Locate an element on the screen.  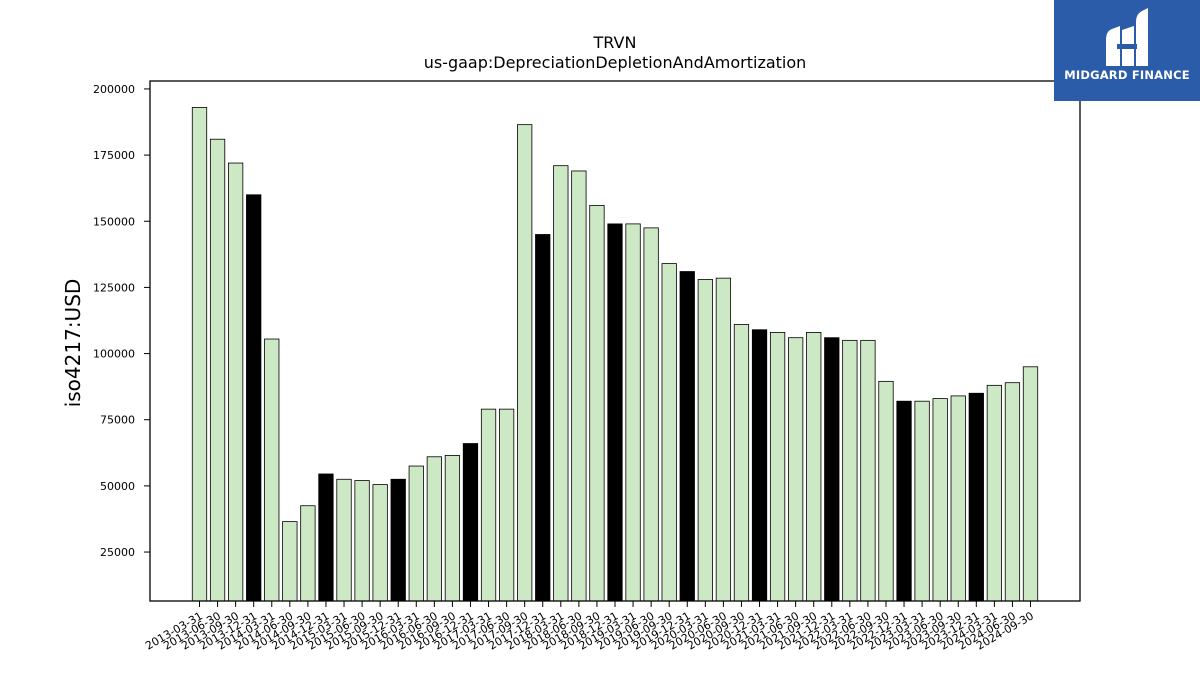
y-tick-label: 75000 is located at coordinates (117, 420).